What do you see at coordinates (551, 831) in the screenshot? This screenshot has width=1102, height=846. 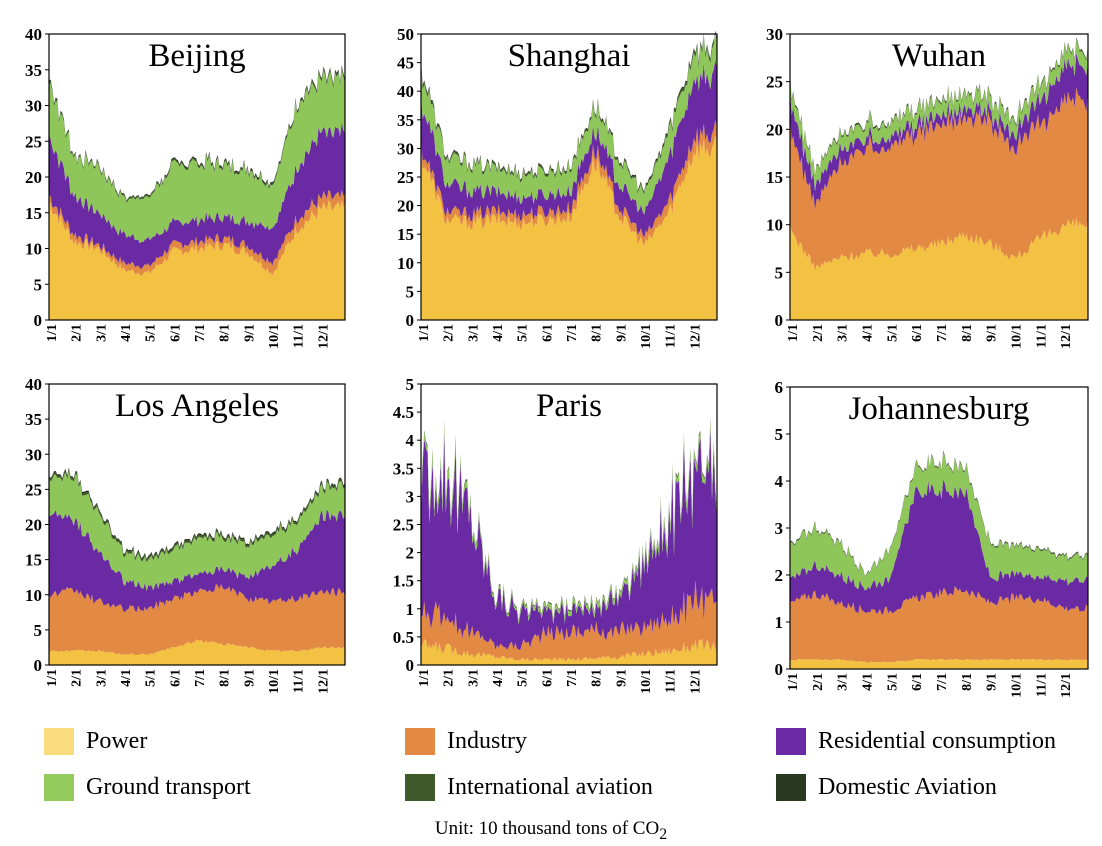 I see `unit-note: Unit: 10 thousand tons of CO2` at bounding box center [551, 831].